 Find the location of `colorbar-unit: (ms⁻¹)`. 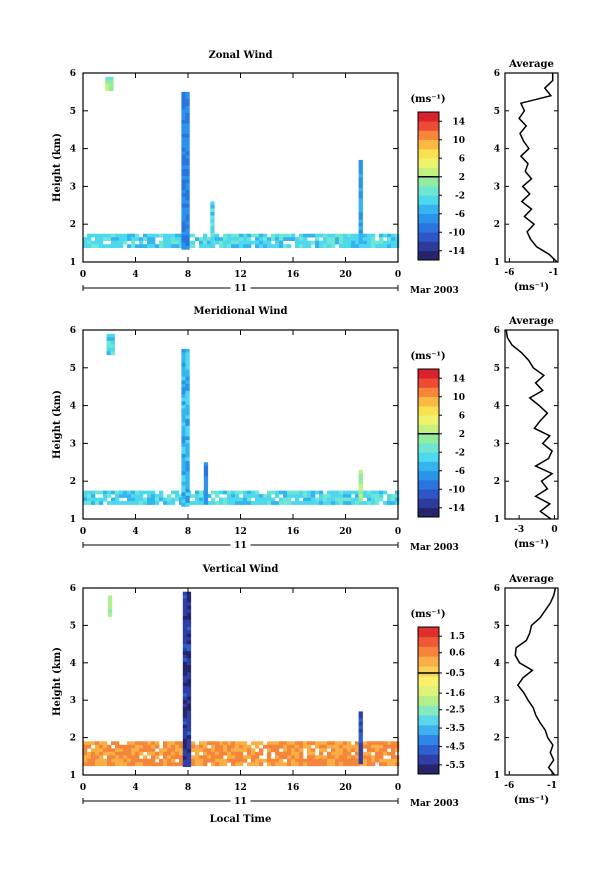

colorbar-unit: (ms⁻¹) is located at coordinates (427, 356).